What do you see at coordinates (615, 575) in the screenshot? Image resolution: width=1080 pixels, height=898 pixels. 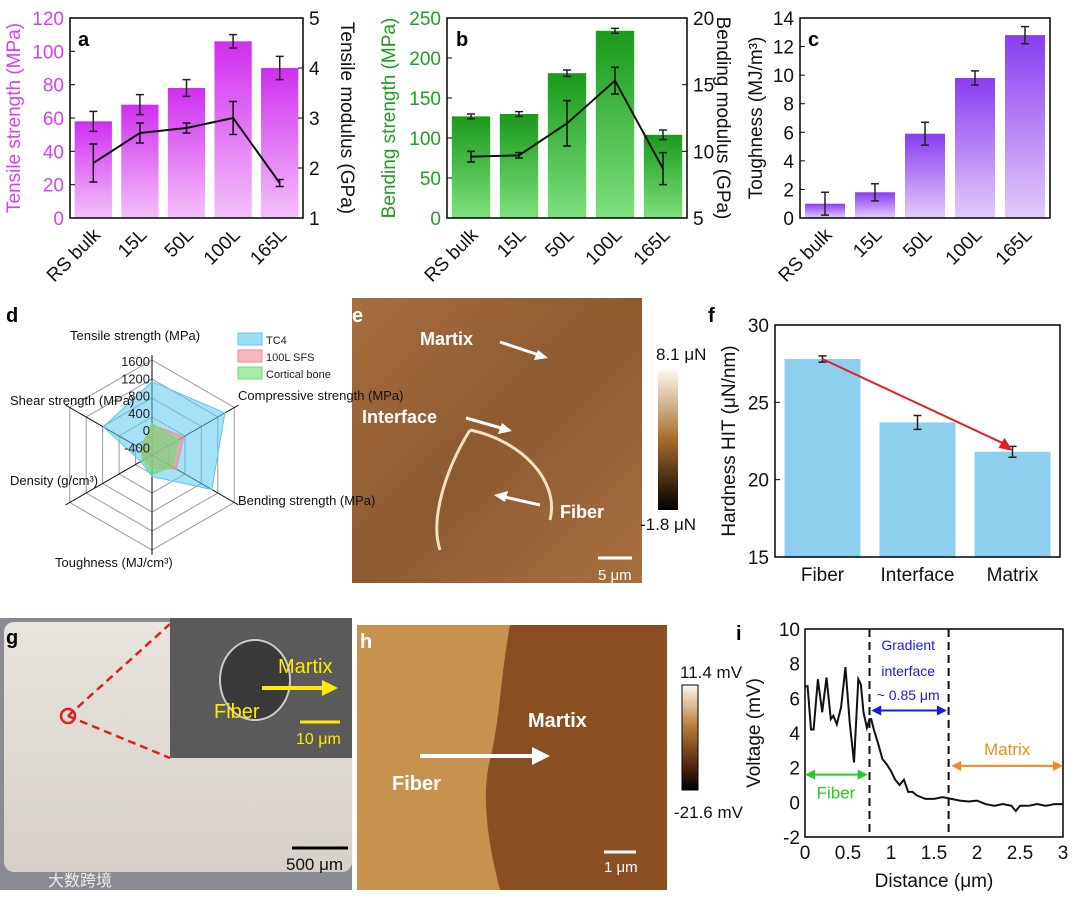 I see `scale-label-e: 5 μm` at bounding box center [615, 575].